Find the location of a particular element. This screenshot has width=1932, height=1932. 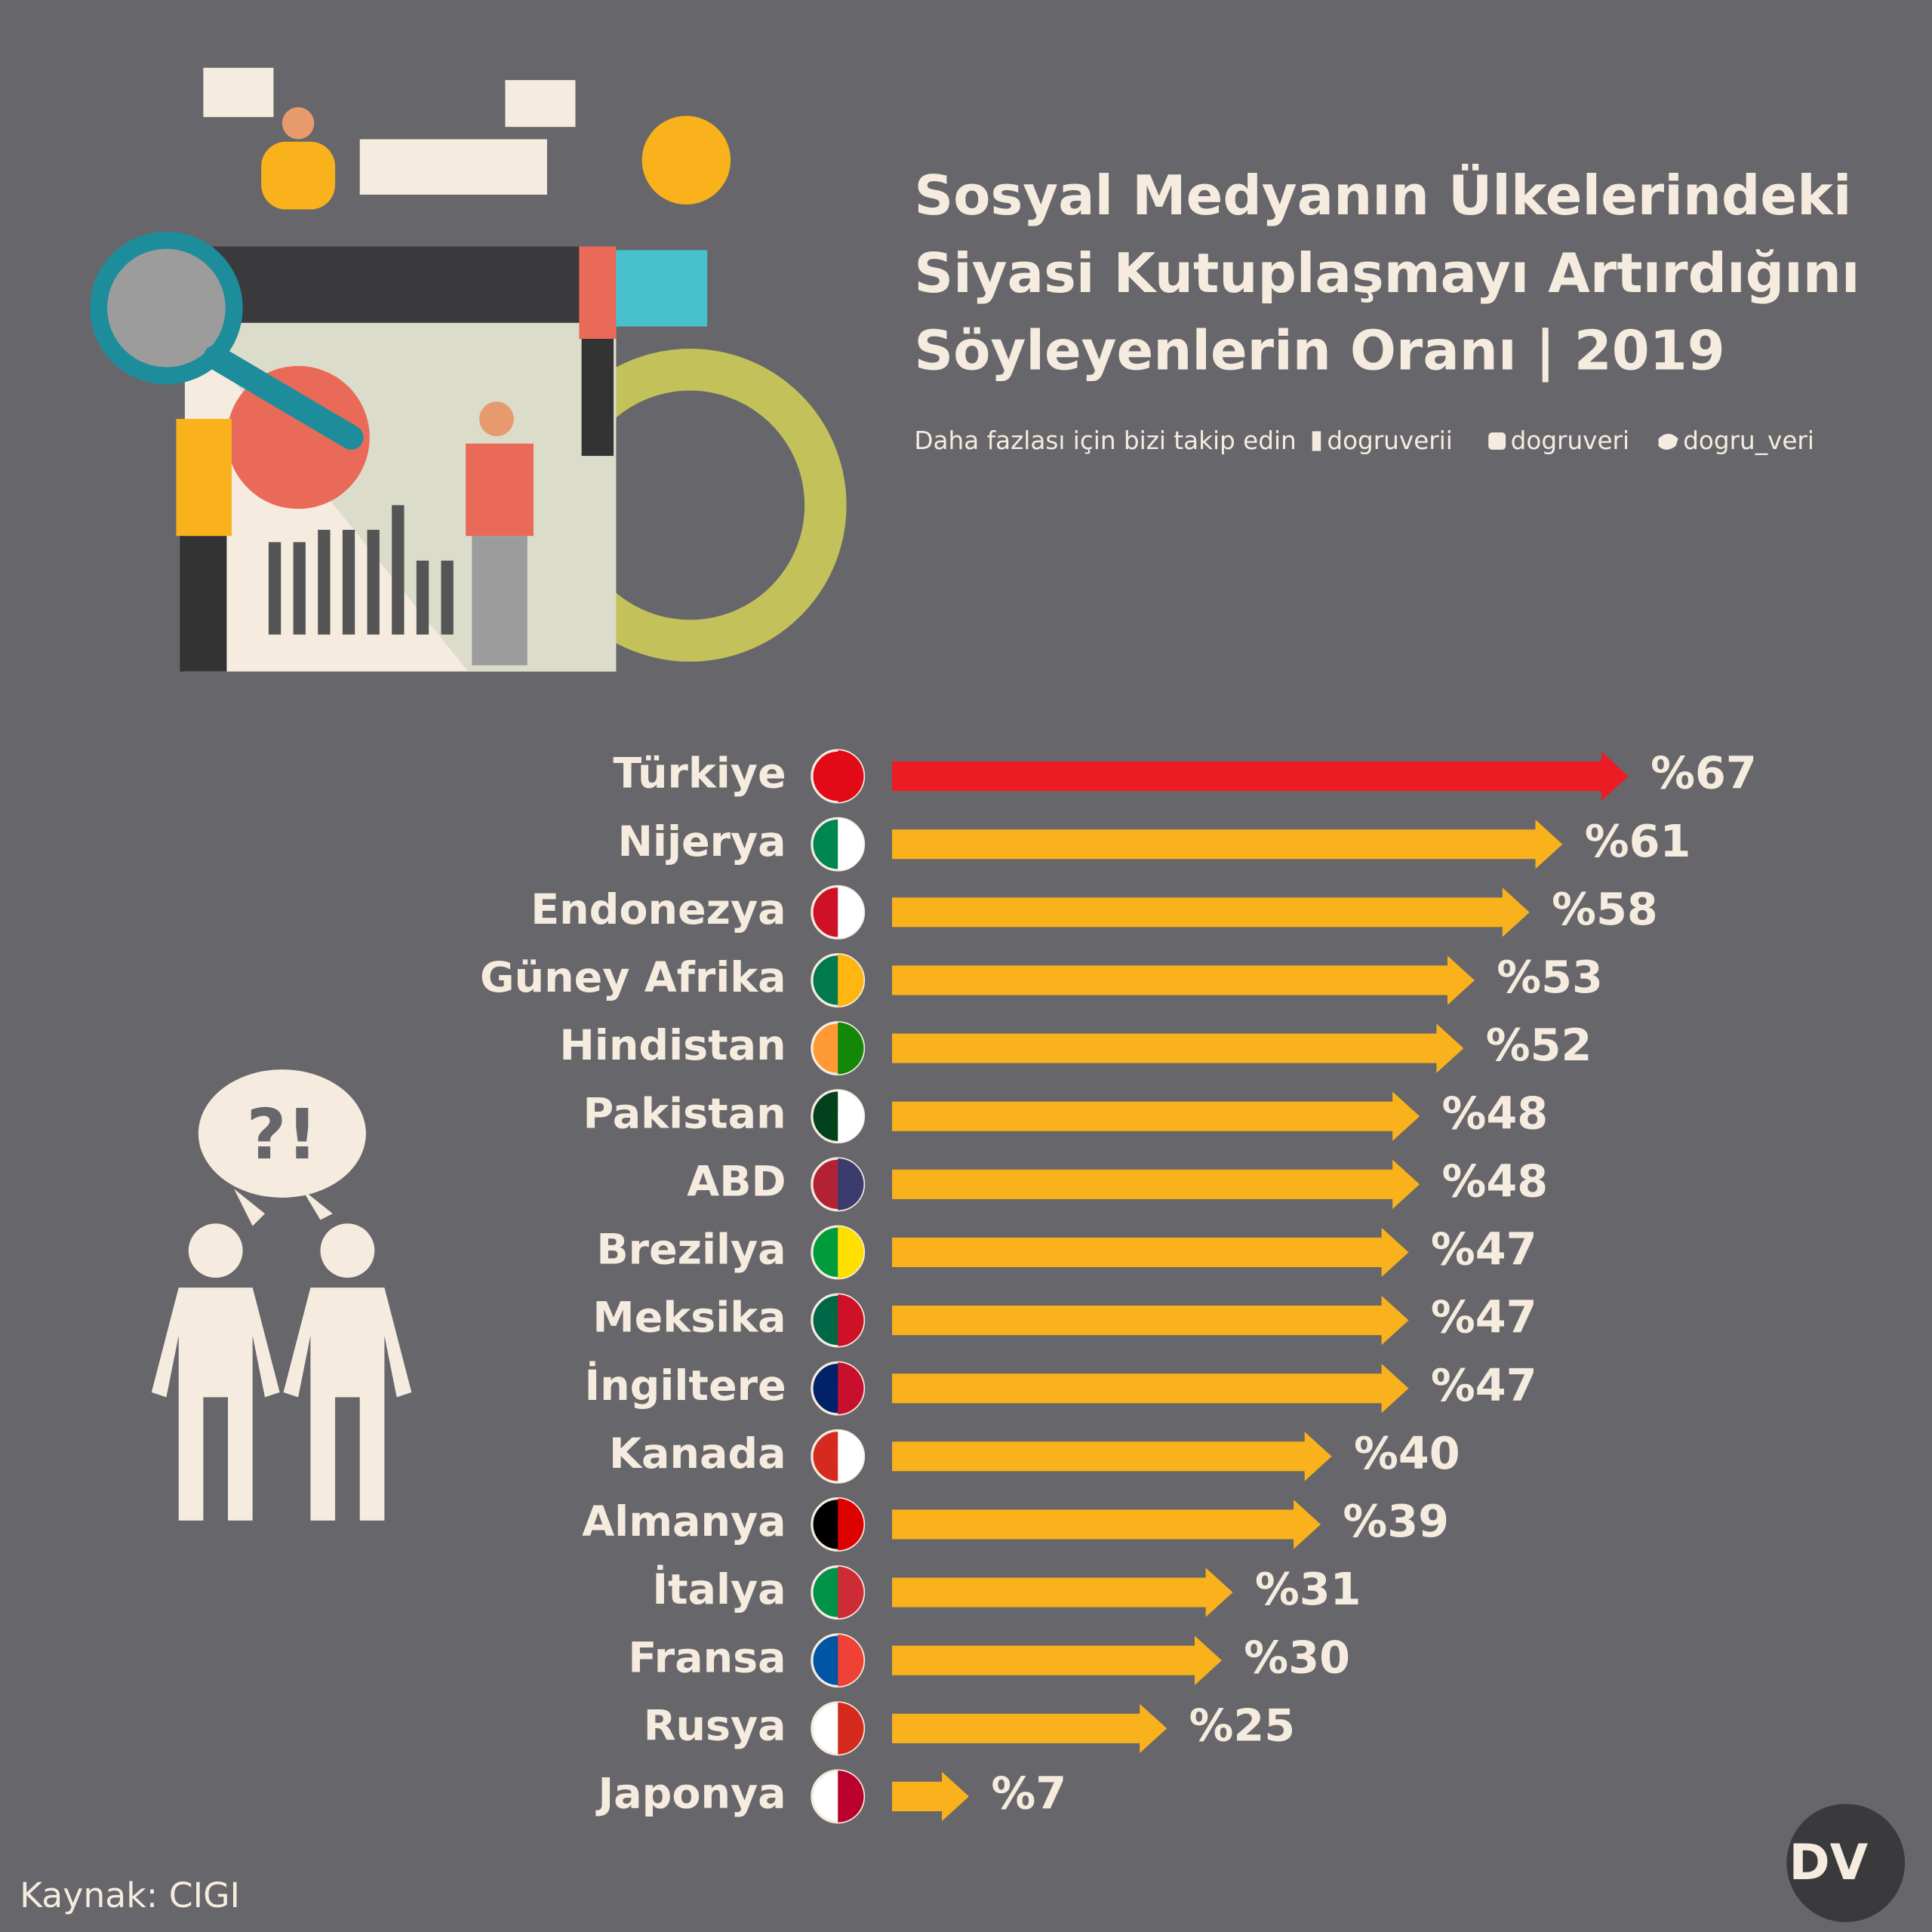

value-label: %58 is located at coordinates (1605, 909).